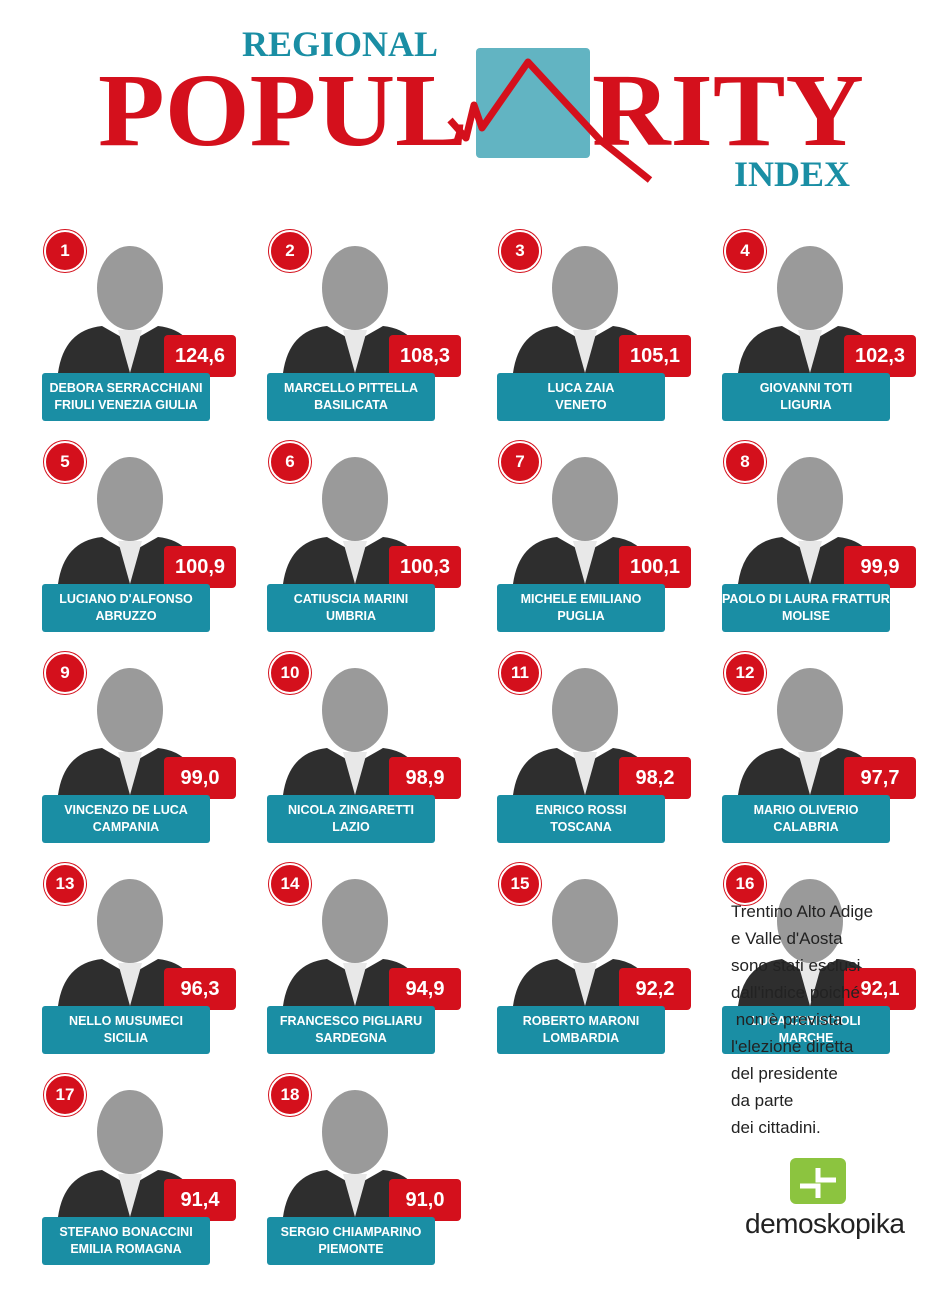  Describe the element at coordinates (802, 911) in the screenshot. I see `note-line: Trentino Alto Adige` at that location.